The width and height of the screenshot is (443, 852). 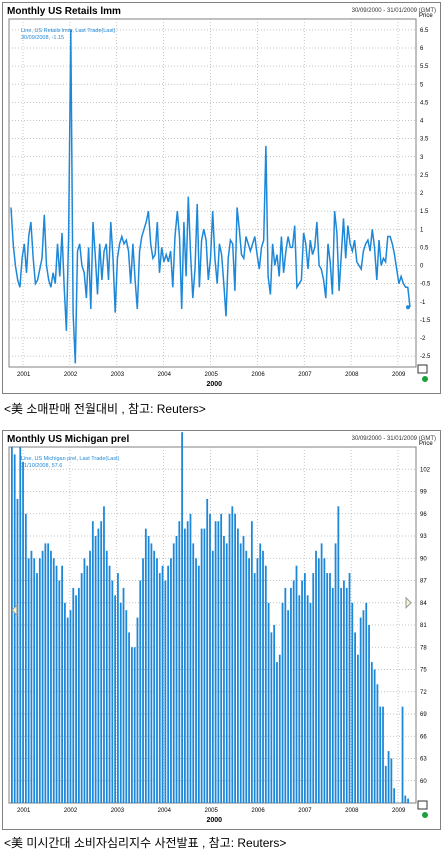 What do you see at coordinates (70, 459) in the screenshot?
I see `legend-series: Line, US Michigan prel, Last Trade(Last)` at bounding box center [70, 459].